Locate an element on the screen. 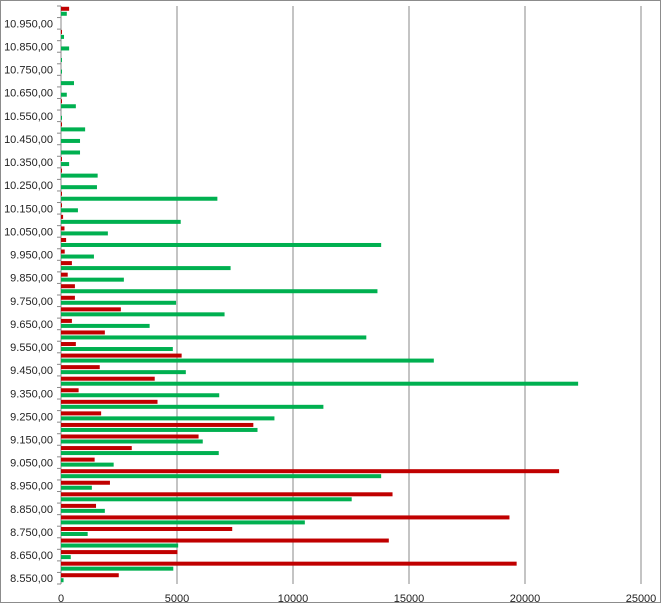 Image resolution: width=663 pixels, height=607 pixels. y-tick-label: 10.250,00 is located at coordinates (28, 186).